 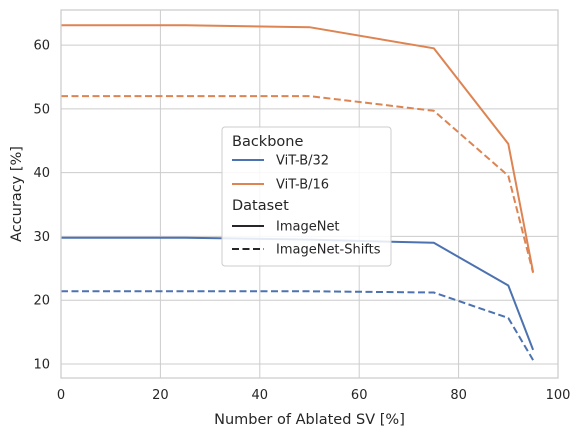 What do you see at coordinates (309, 420) in the screenshot?
I see `x-axis-label: Number of Ablated SV [%]` at bounding box center [309, 420].